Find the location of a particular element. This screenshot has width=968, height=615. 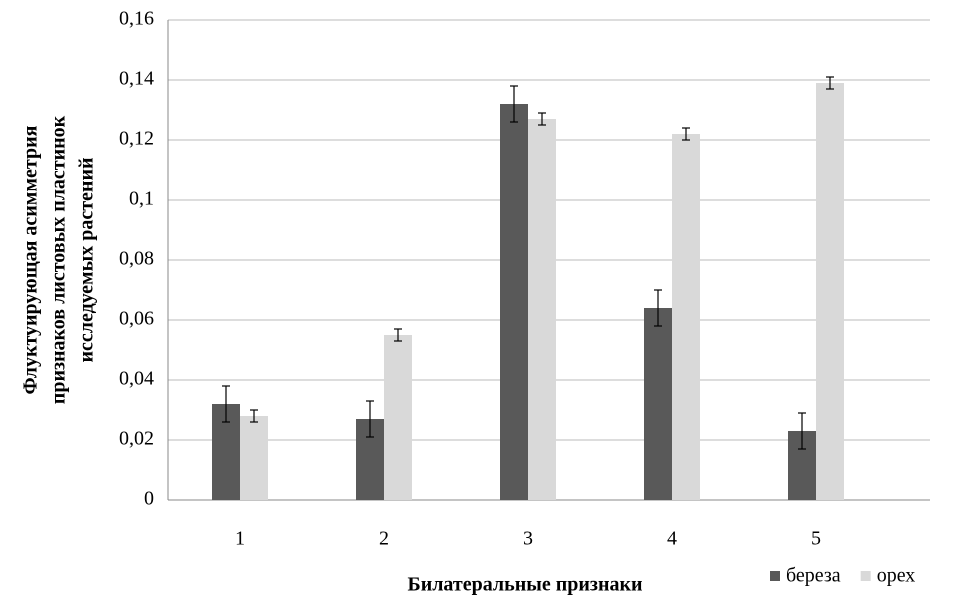

y-tick-label: 0,12 is located at coordinates (136, 139).